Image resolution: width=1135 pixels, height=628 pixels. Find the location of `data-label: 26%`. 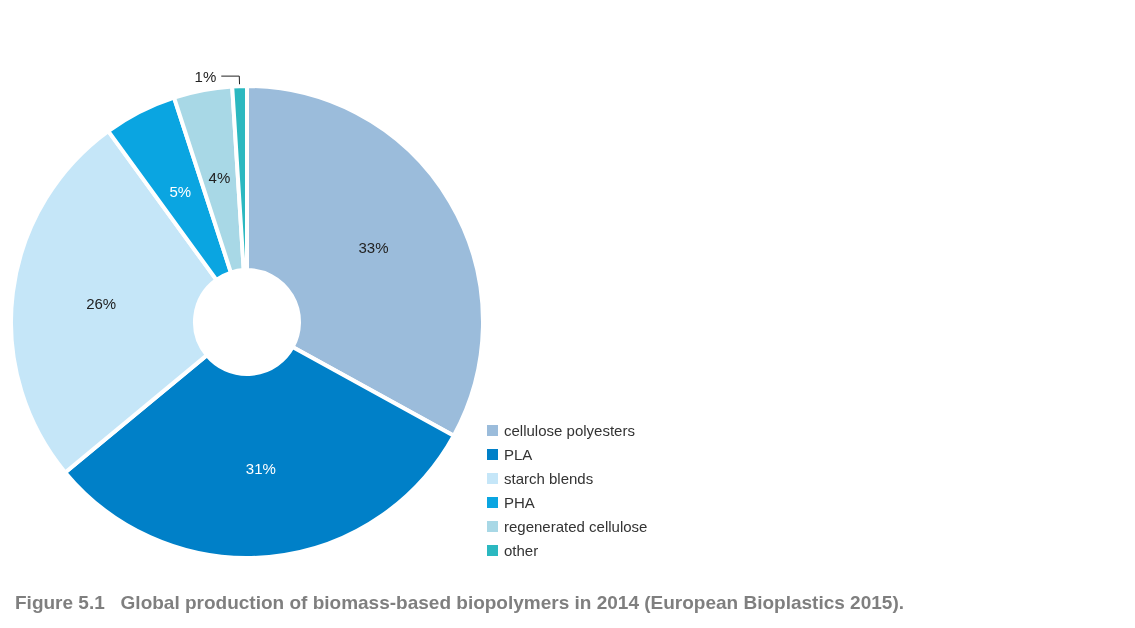

data-label: 26% is located at coordinates (101, 304).